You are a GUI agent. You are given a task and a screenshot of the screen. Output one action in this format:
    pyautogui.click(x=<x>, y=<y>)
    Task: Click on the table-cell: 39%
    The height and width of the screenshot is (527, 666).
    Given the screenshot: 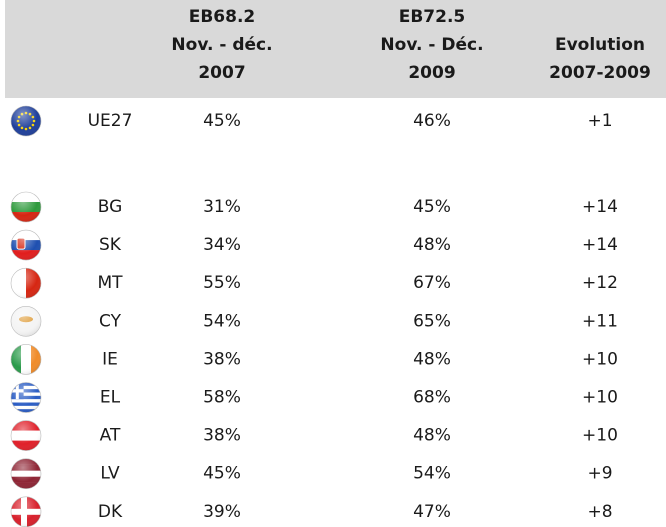 What is the action you would take?
    pyautogui.click(x=222, y=512)
    